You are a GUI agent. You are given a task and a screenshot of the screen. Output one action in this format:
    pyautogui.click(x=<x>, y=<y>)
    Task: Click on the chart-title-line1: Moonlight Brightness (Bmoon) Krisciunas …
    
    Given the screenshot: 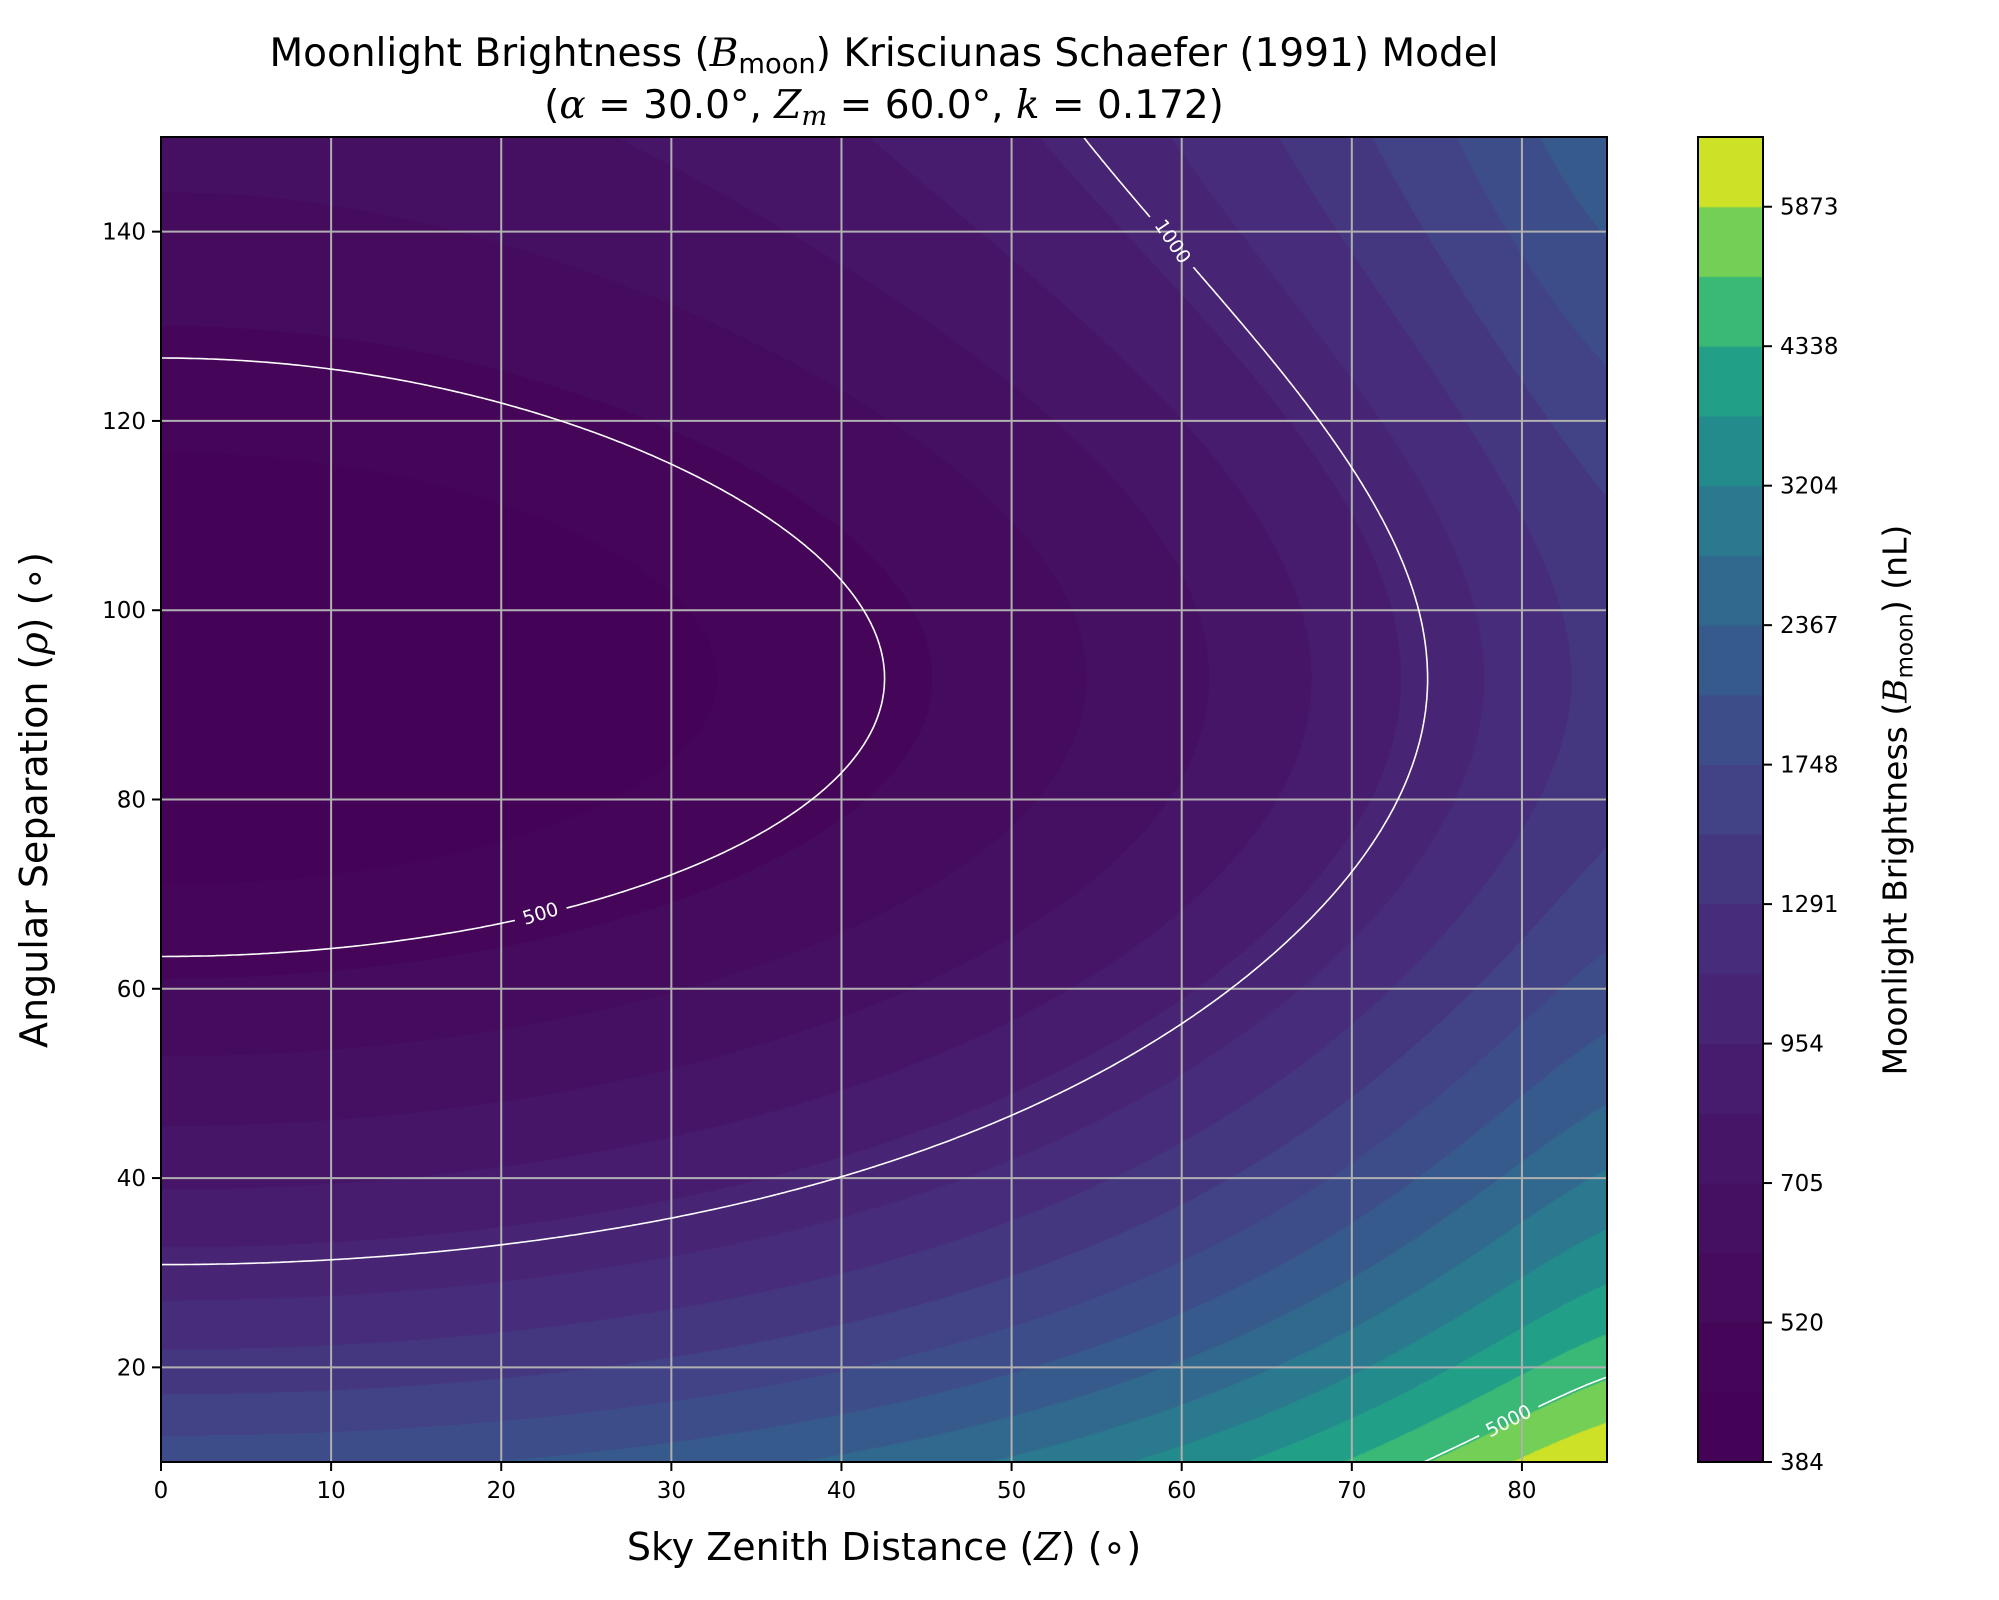 What is the action you would take?
    pyautogui.click(x=884, y=54)
    